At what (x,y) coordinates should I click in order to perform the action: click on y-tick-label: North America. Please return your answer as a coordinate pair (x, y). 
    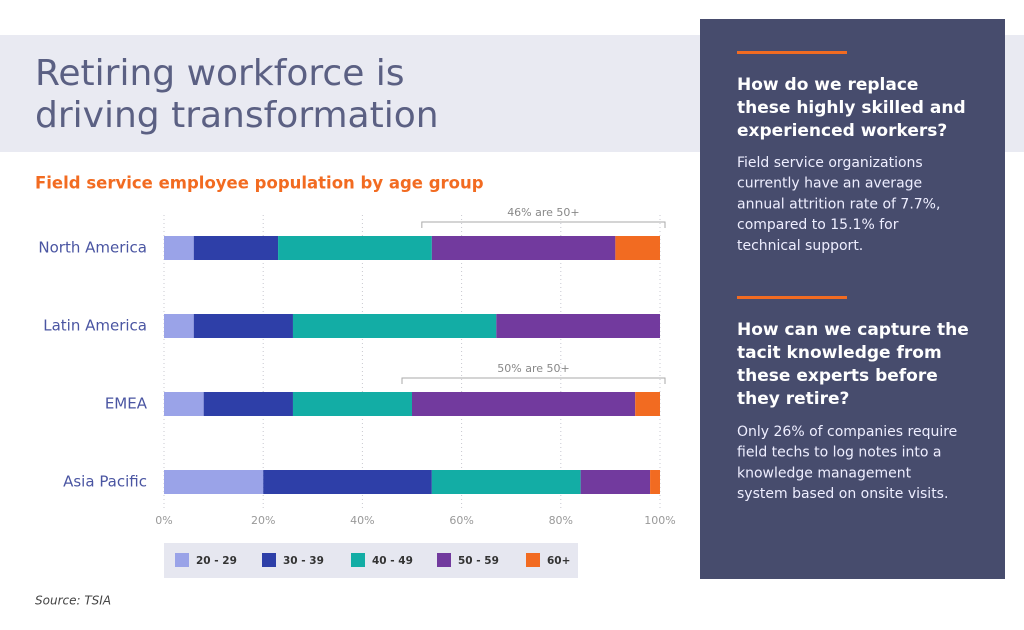
    Looking at the image, I should click on (92, 248).